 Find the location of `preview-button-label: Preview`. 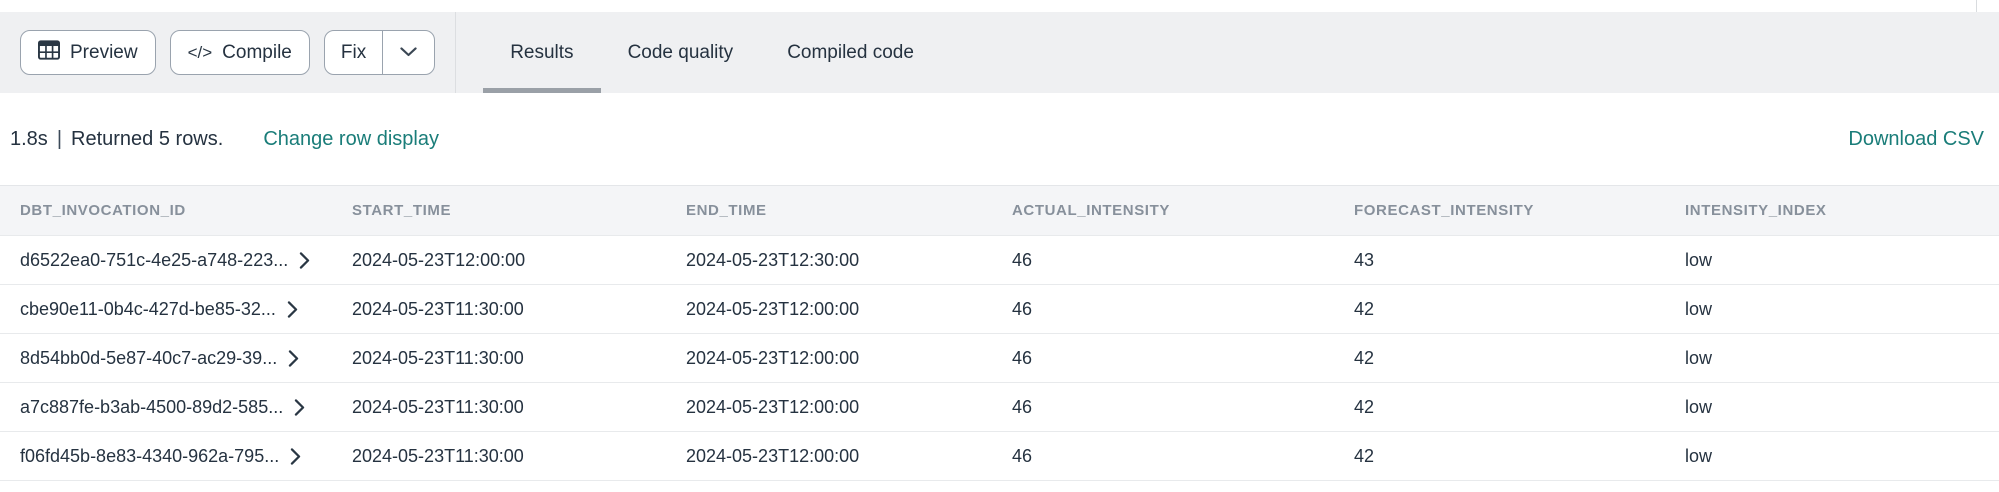

preview-button-label: Preview is located at coordinates (104, 52).